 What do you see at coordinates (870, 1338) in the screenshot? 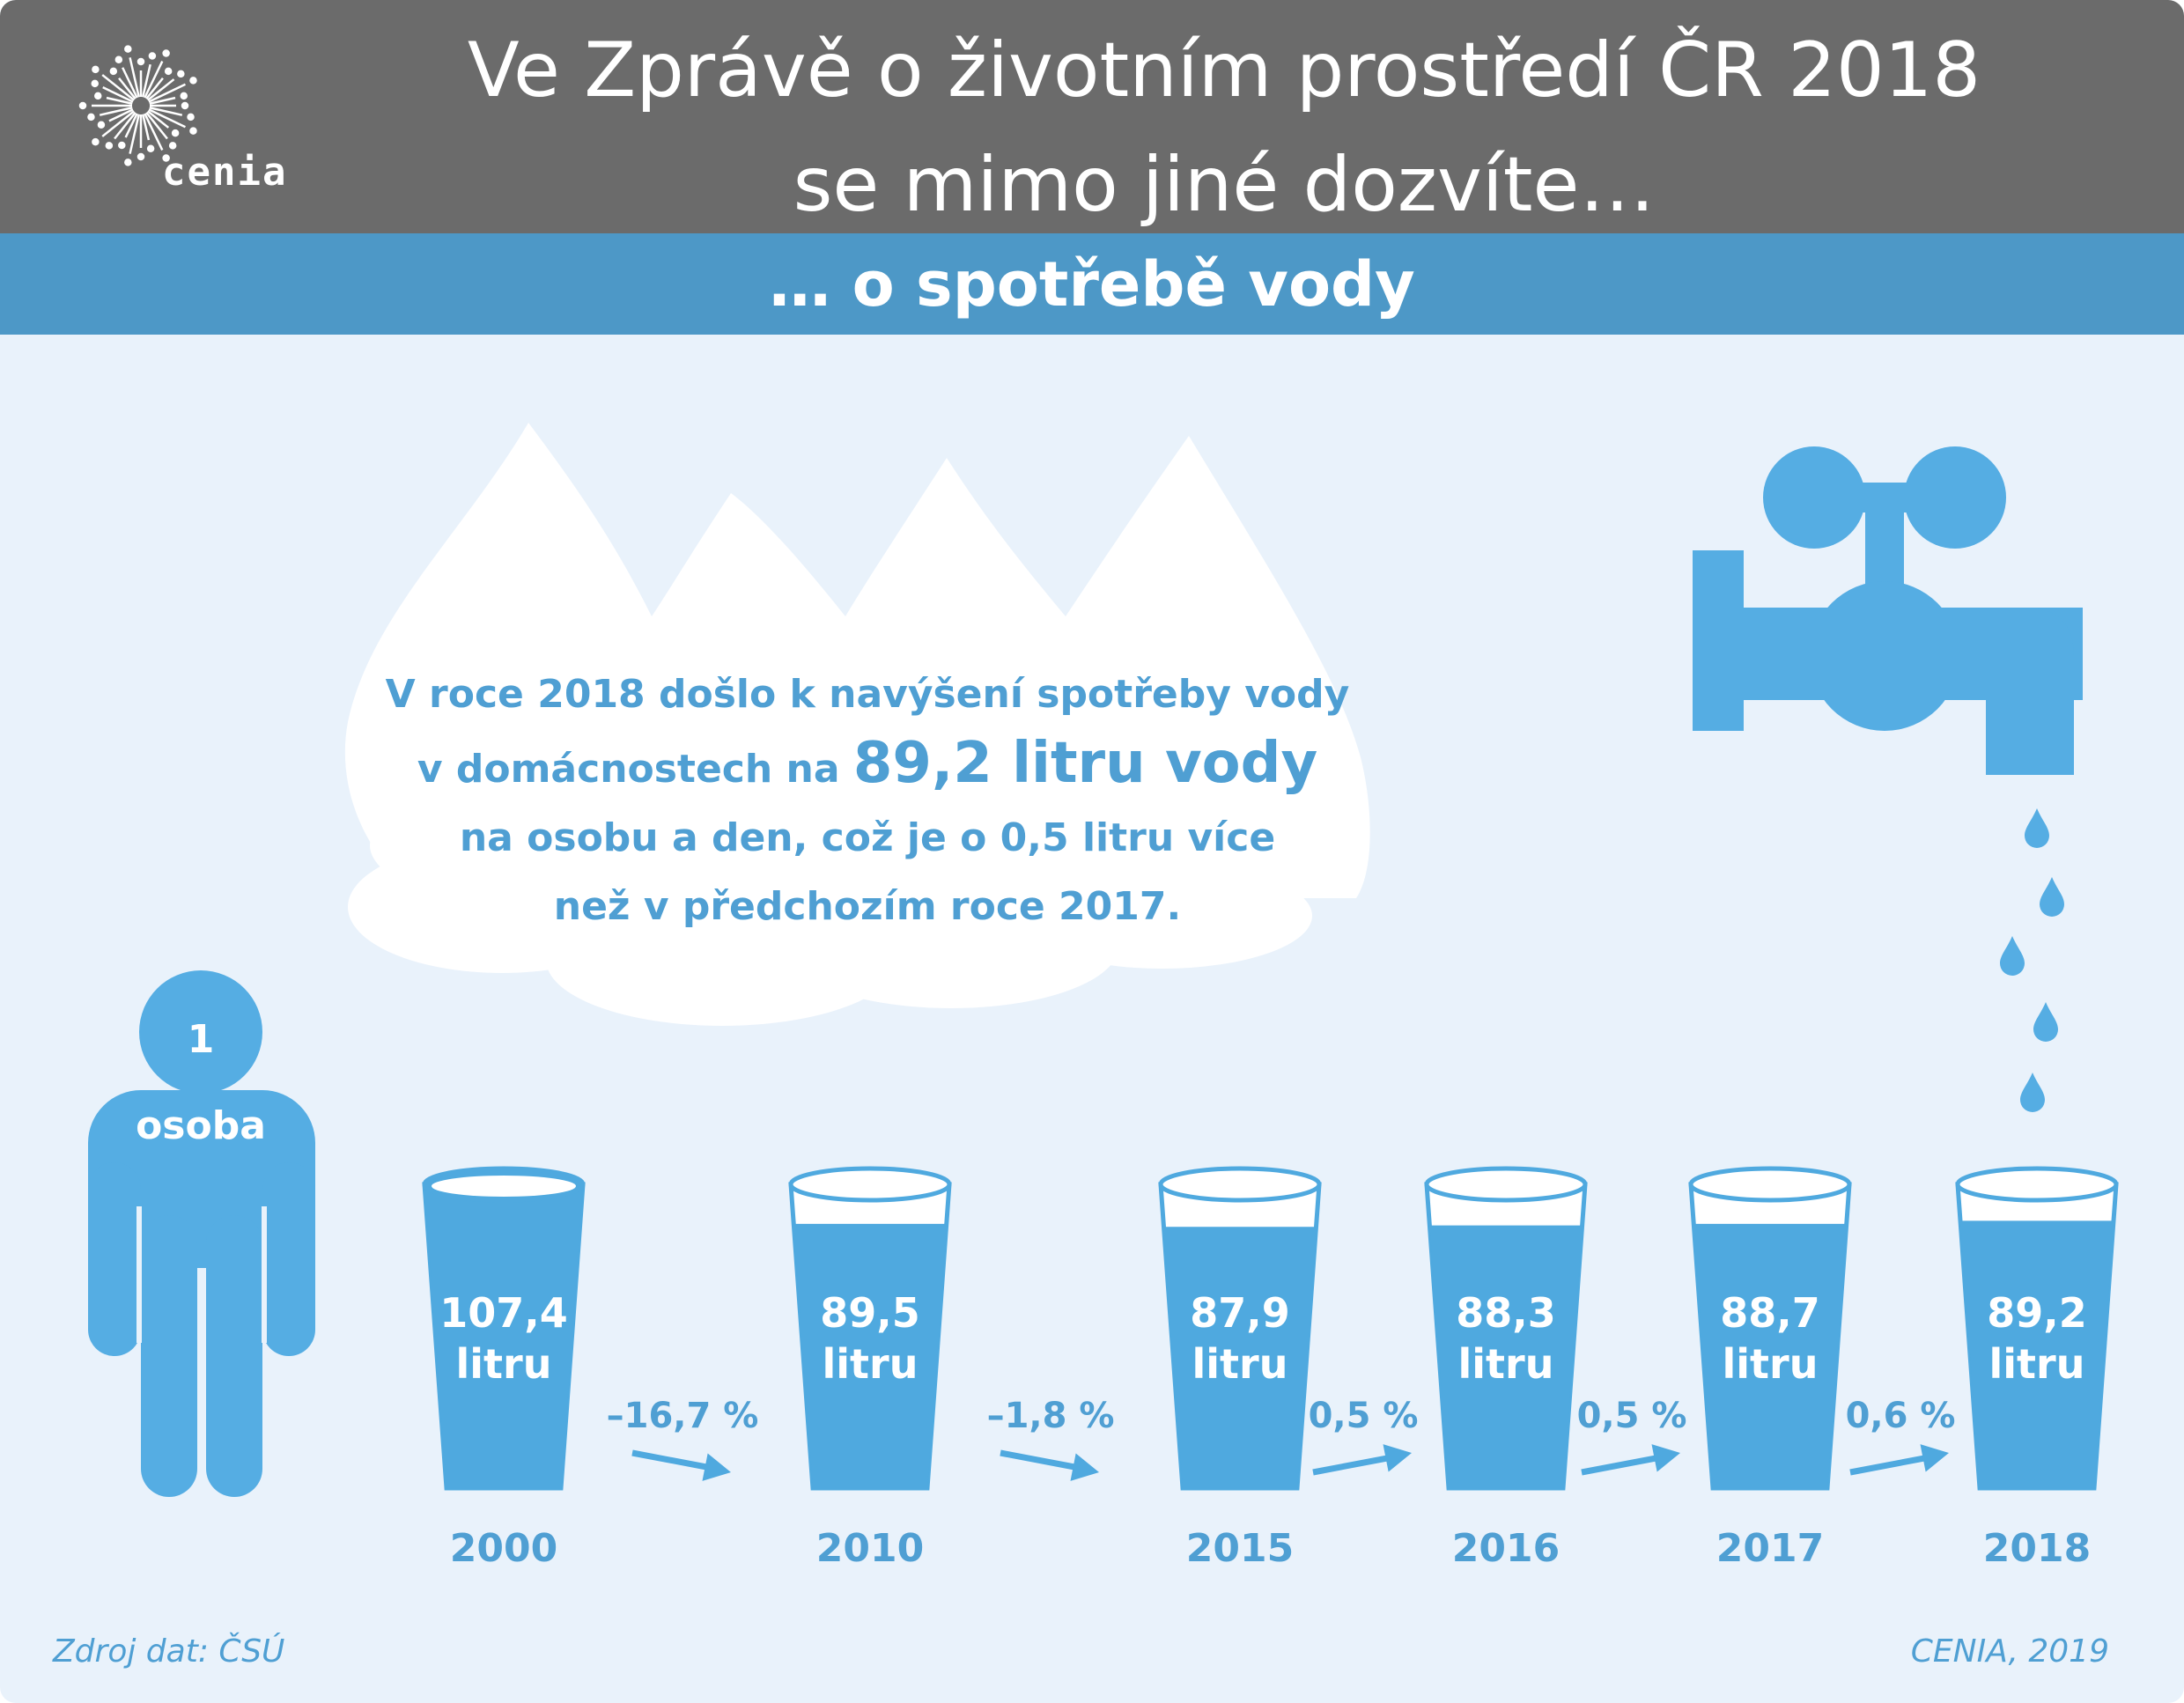
I see `glass-value: 89,5 litru` at bounding box center [870, 1338].